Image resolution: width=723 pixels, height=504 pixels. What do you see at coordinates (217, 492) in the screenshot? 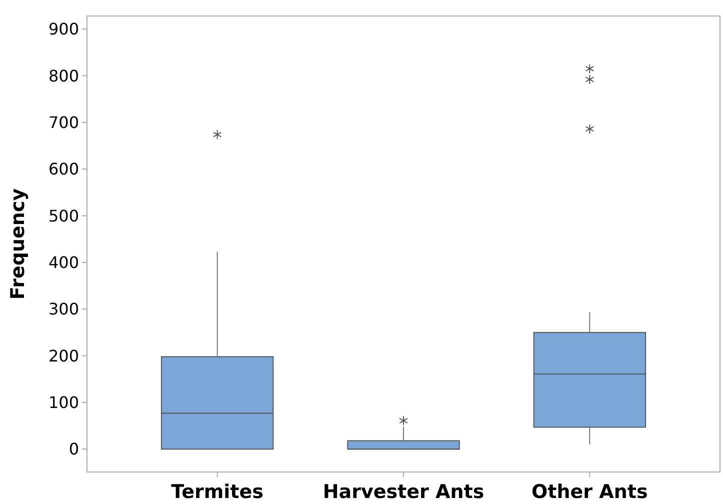
I see `x-tick-label: Termites` at bounding box center [217, 492].